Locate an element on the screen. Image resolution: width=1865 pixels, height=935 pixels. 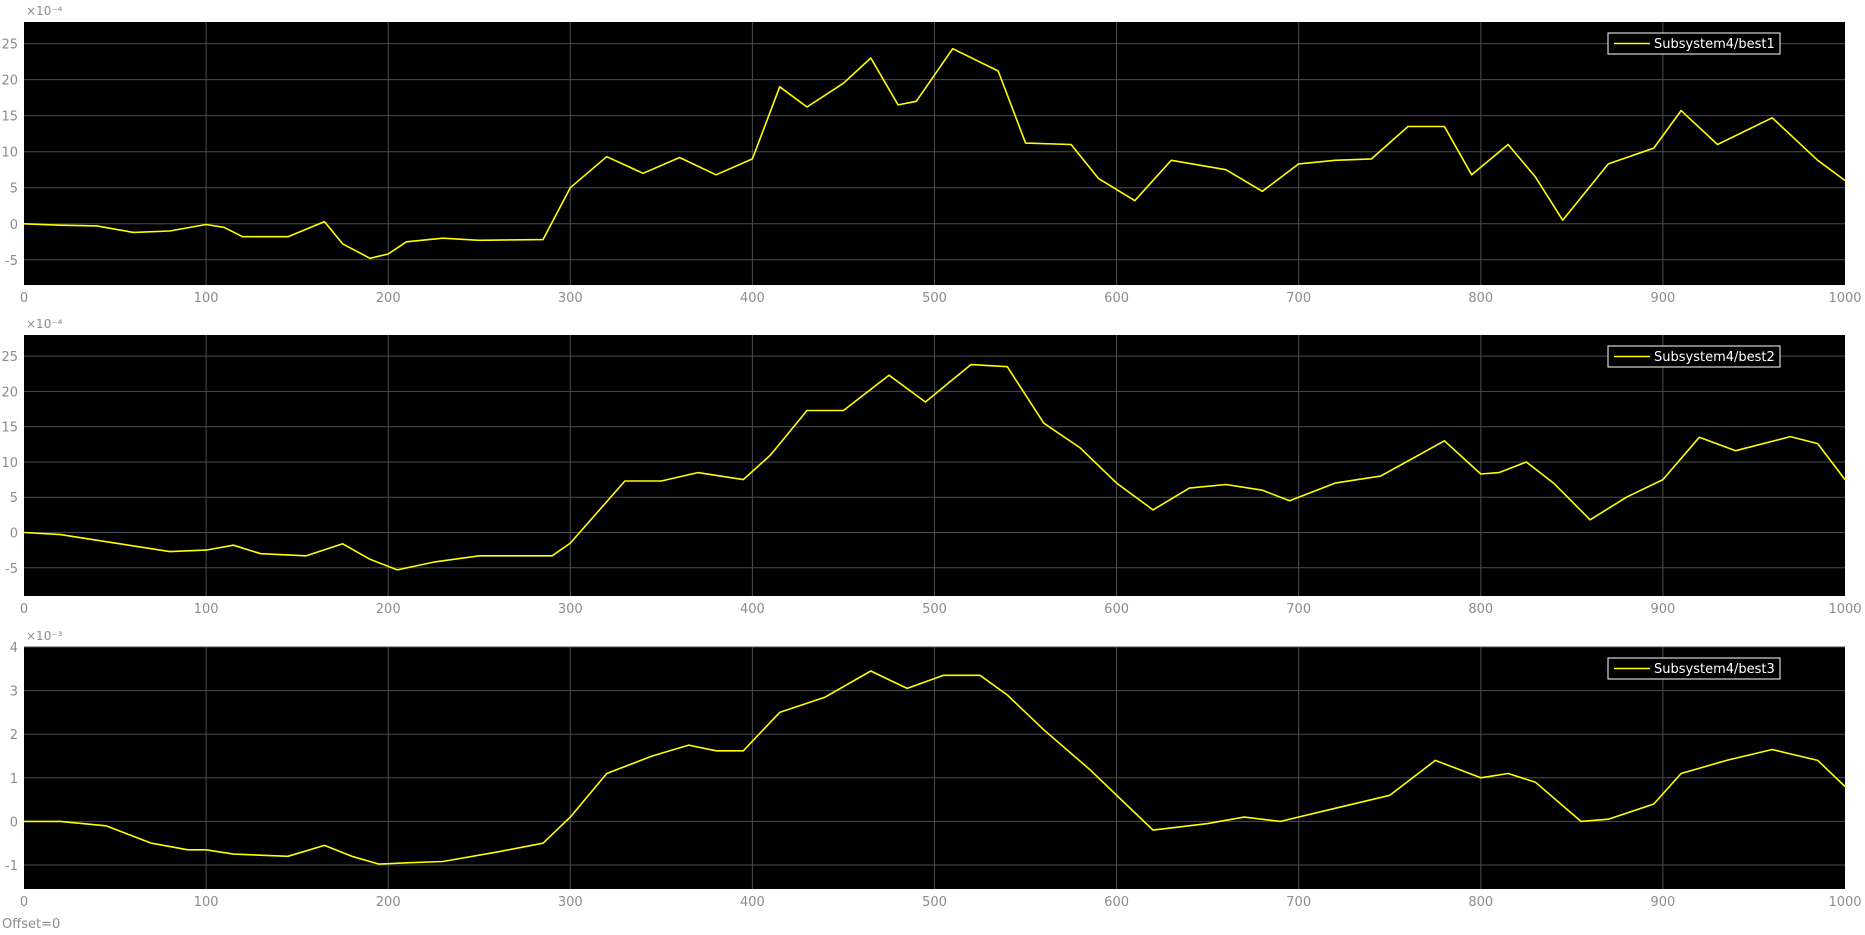
legend: Subsystem4/best2 is located at coordinates (1694, 356).